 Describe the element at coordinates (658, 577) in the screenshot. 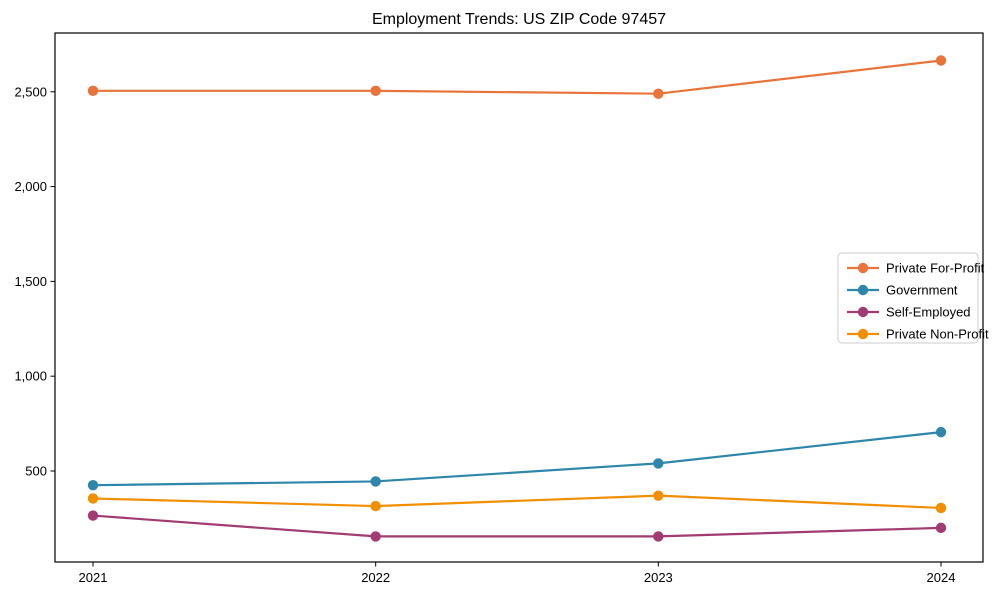

I see `x-axis-tick-label: 2023` at that location.